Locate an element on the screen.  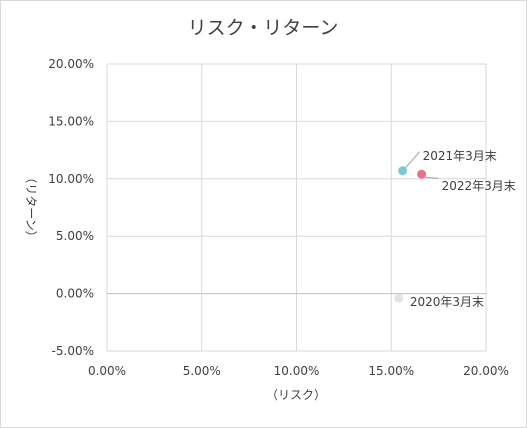
x-tick-label: 15.00% is located at coordinates (391, 371).